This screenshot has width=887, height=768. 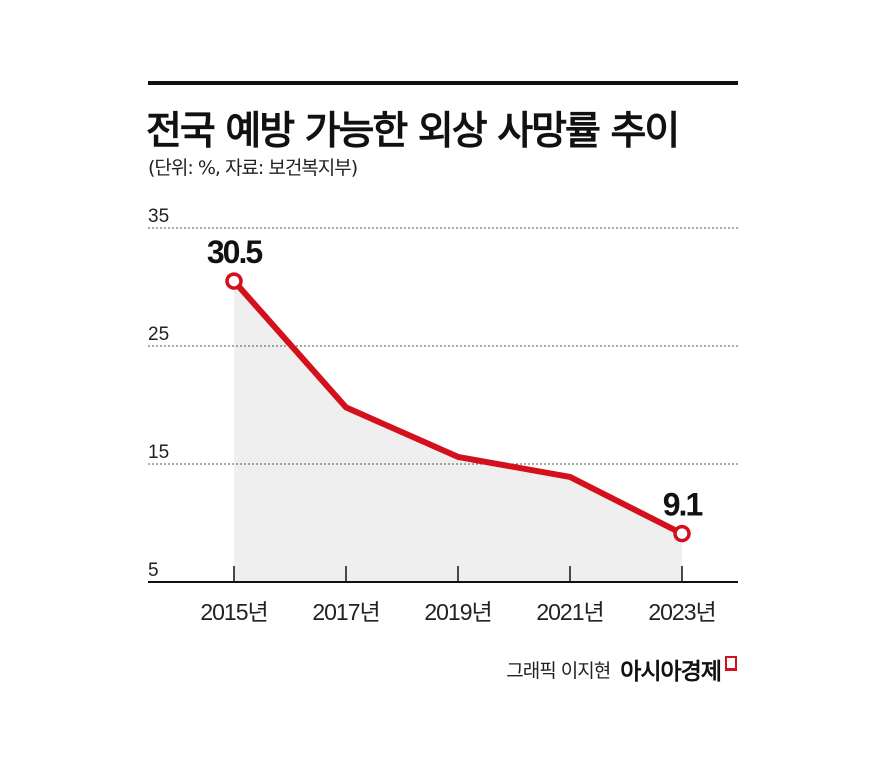 What do you see at coordinates (253, 168) in the screenshot?
I see `chart-subtitle: (단위: %, 자료: 보건복지부)` at bounding box center [253, 168].